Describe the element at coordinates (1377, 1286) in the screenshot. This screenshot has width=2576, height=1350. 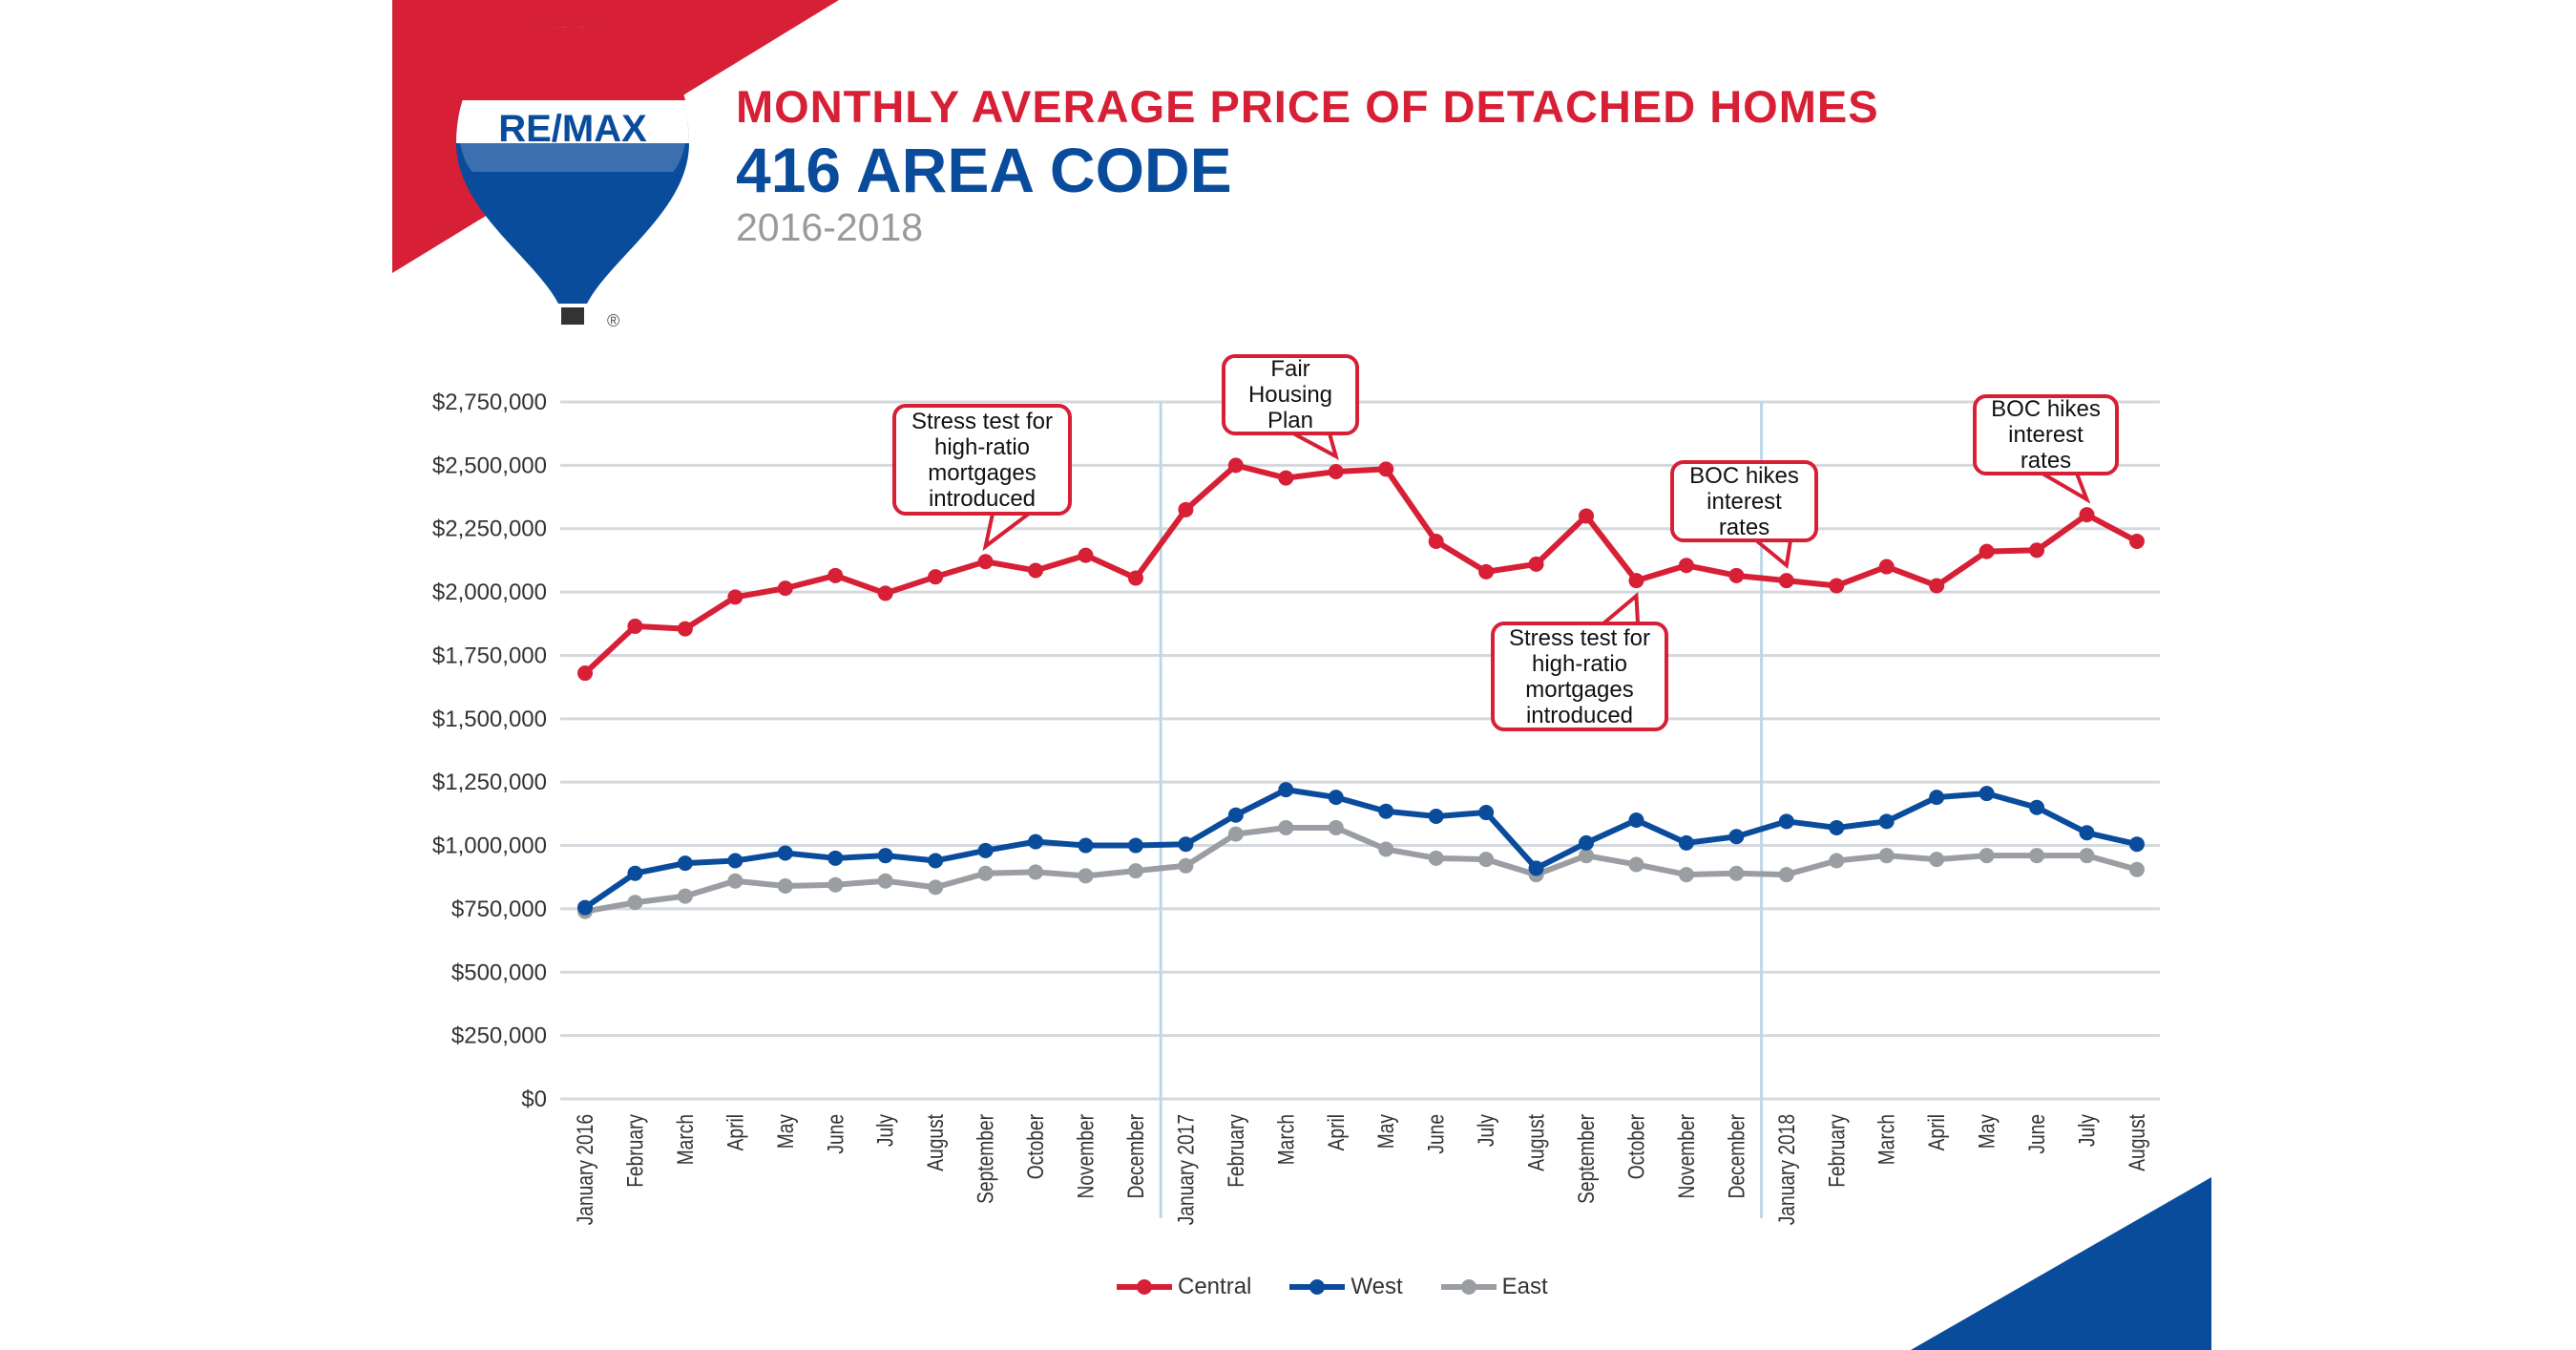
I see `legend-label-west: West` at that location.